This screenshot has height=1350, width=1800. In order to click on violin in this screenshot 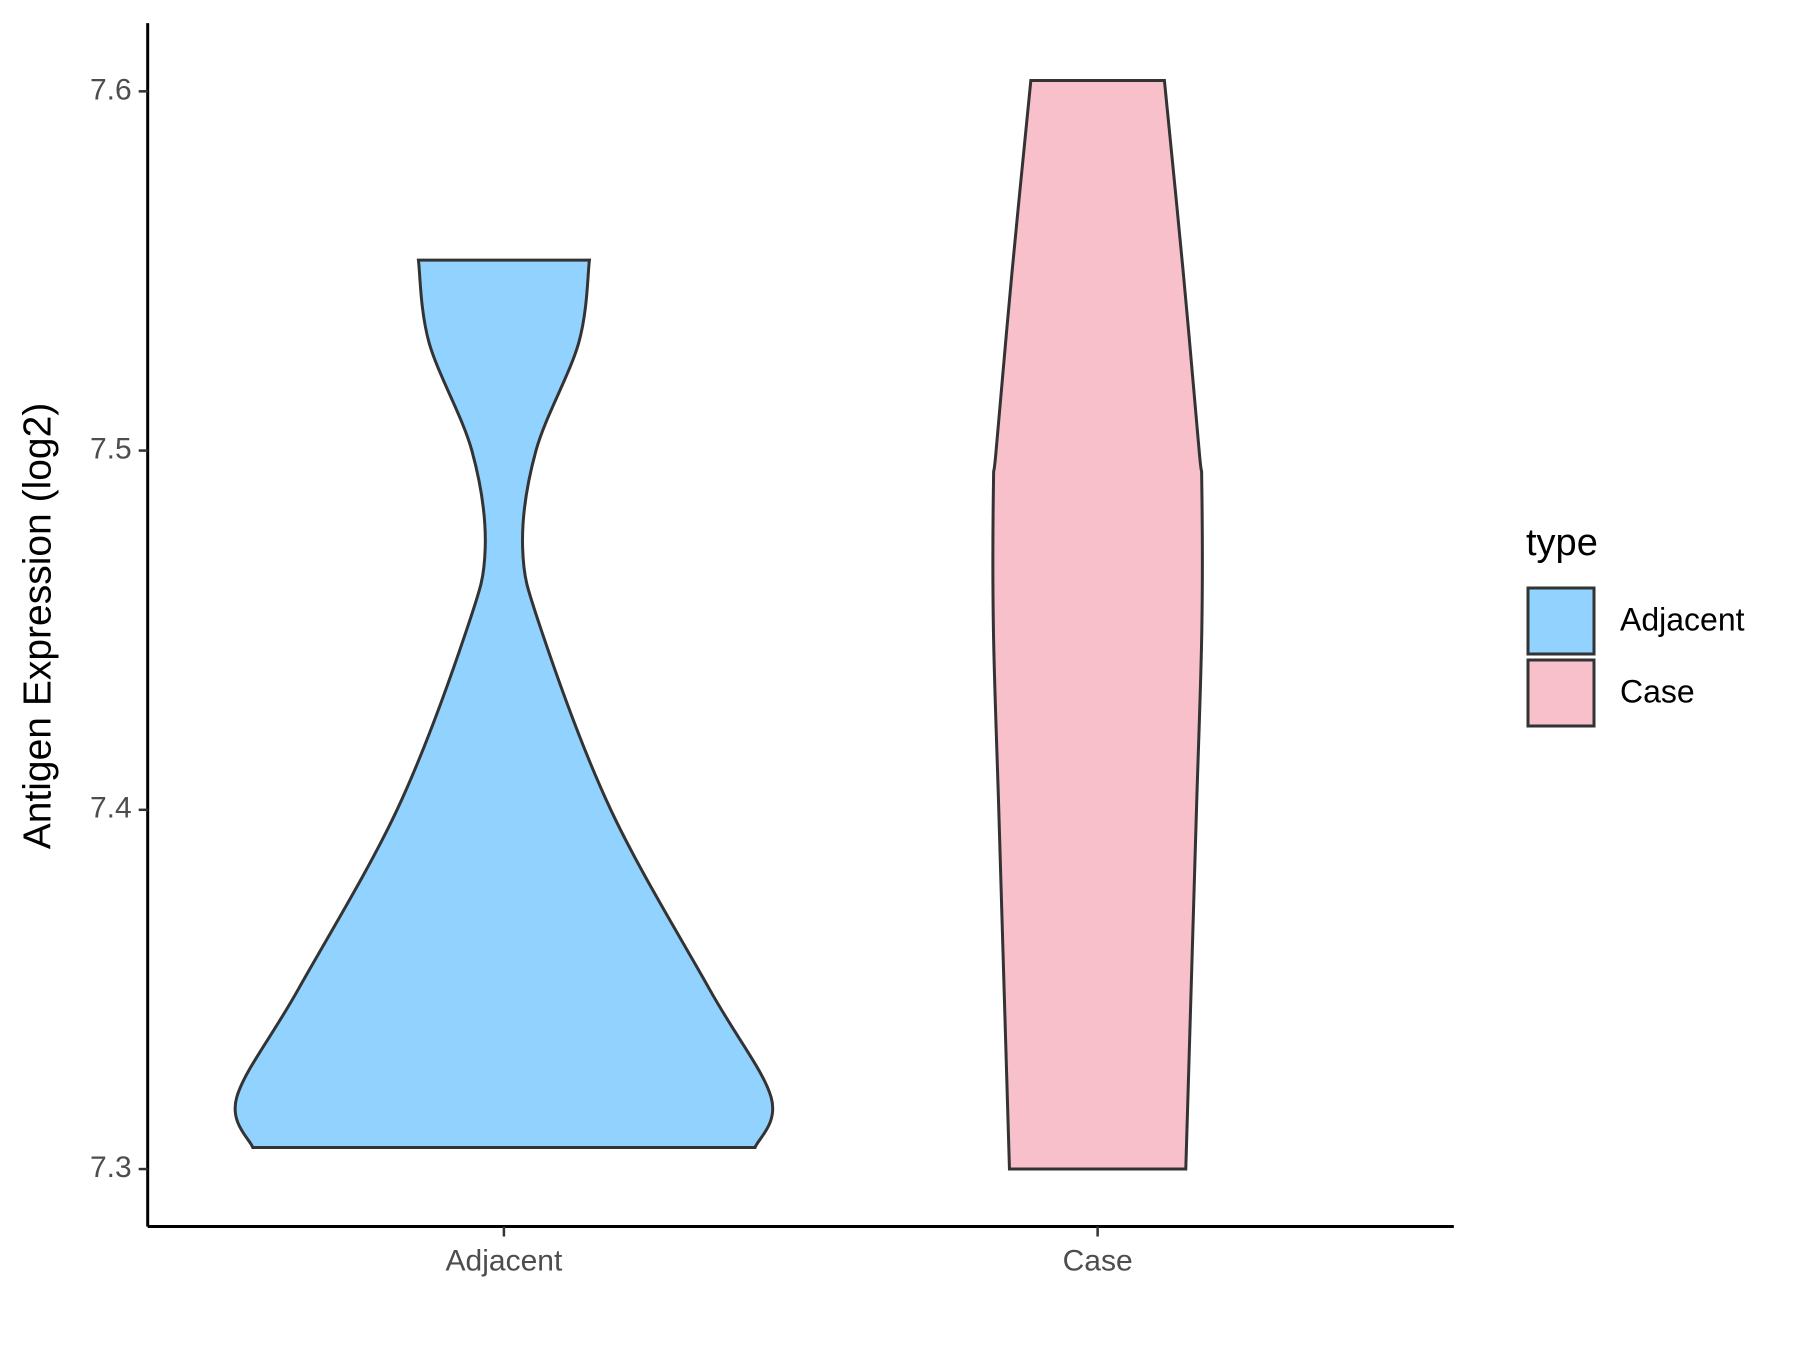, I will do `click(1097, 625)`.